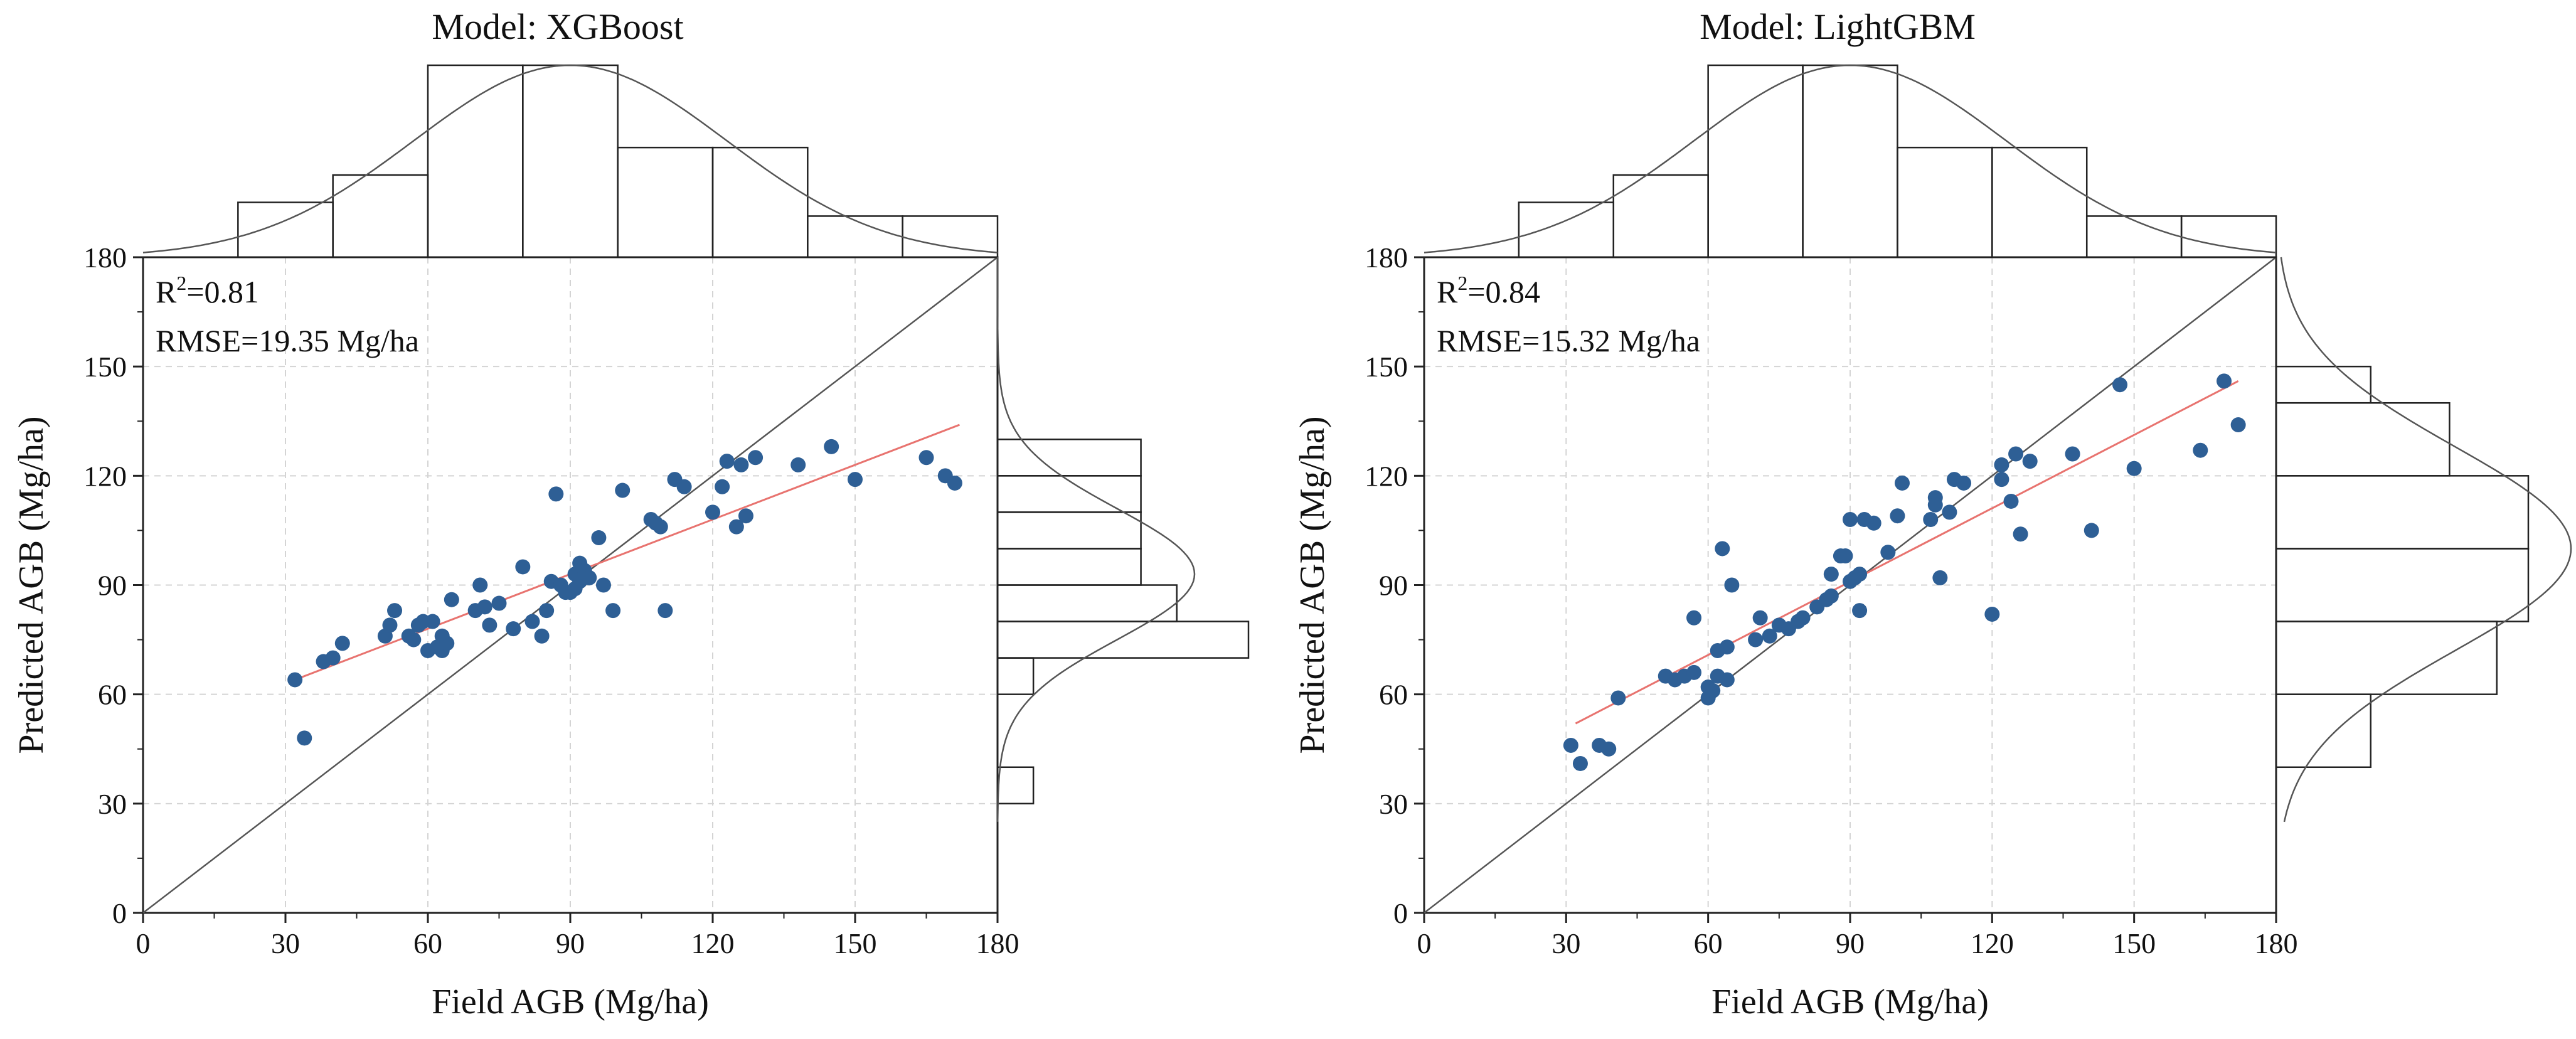  What do you see at coordinates (1992, 943) in the screenshot?
I see `x-tick-label: 120` at bounding box center [1992, 943].